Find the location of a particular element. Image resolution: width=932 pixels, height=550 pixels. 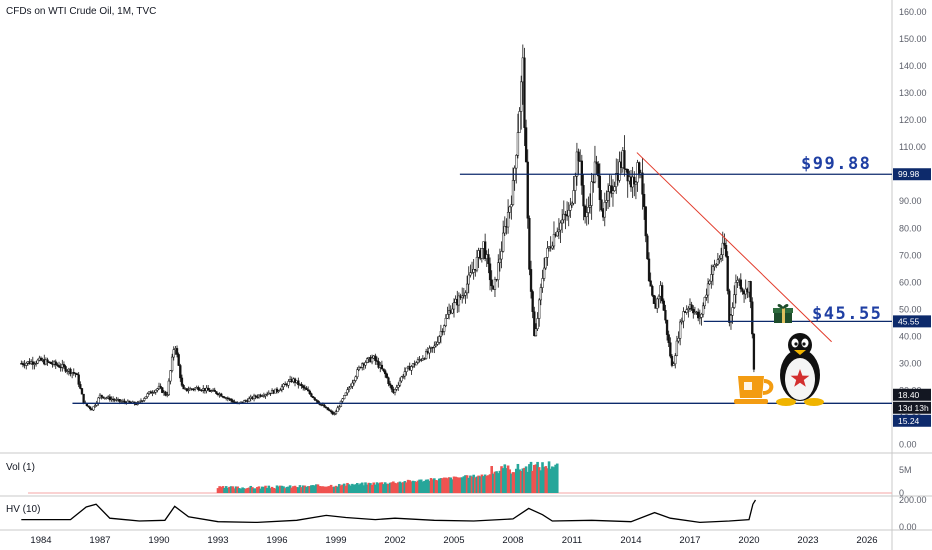

trendline is located at coordinates (734, 247).